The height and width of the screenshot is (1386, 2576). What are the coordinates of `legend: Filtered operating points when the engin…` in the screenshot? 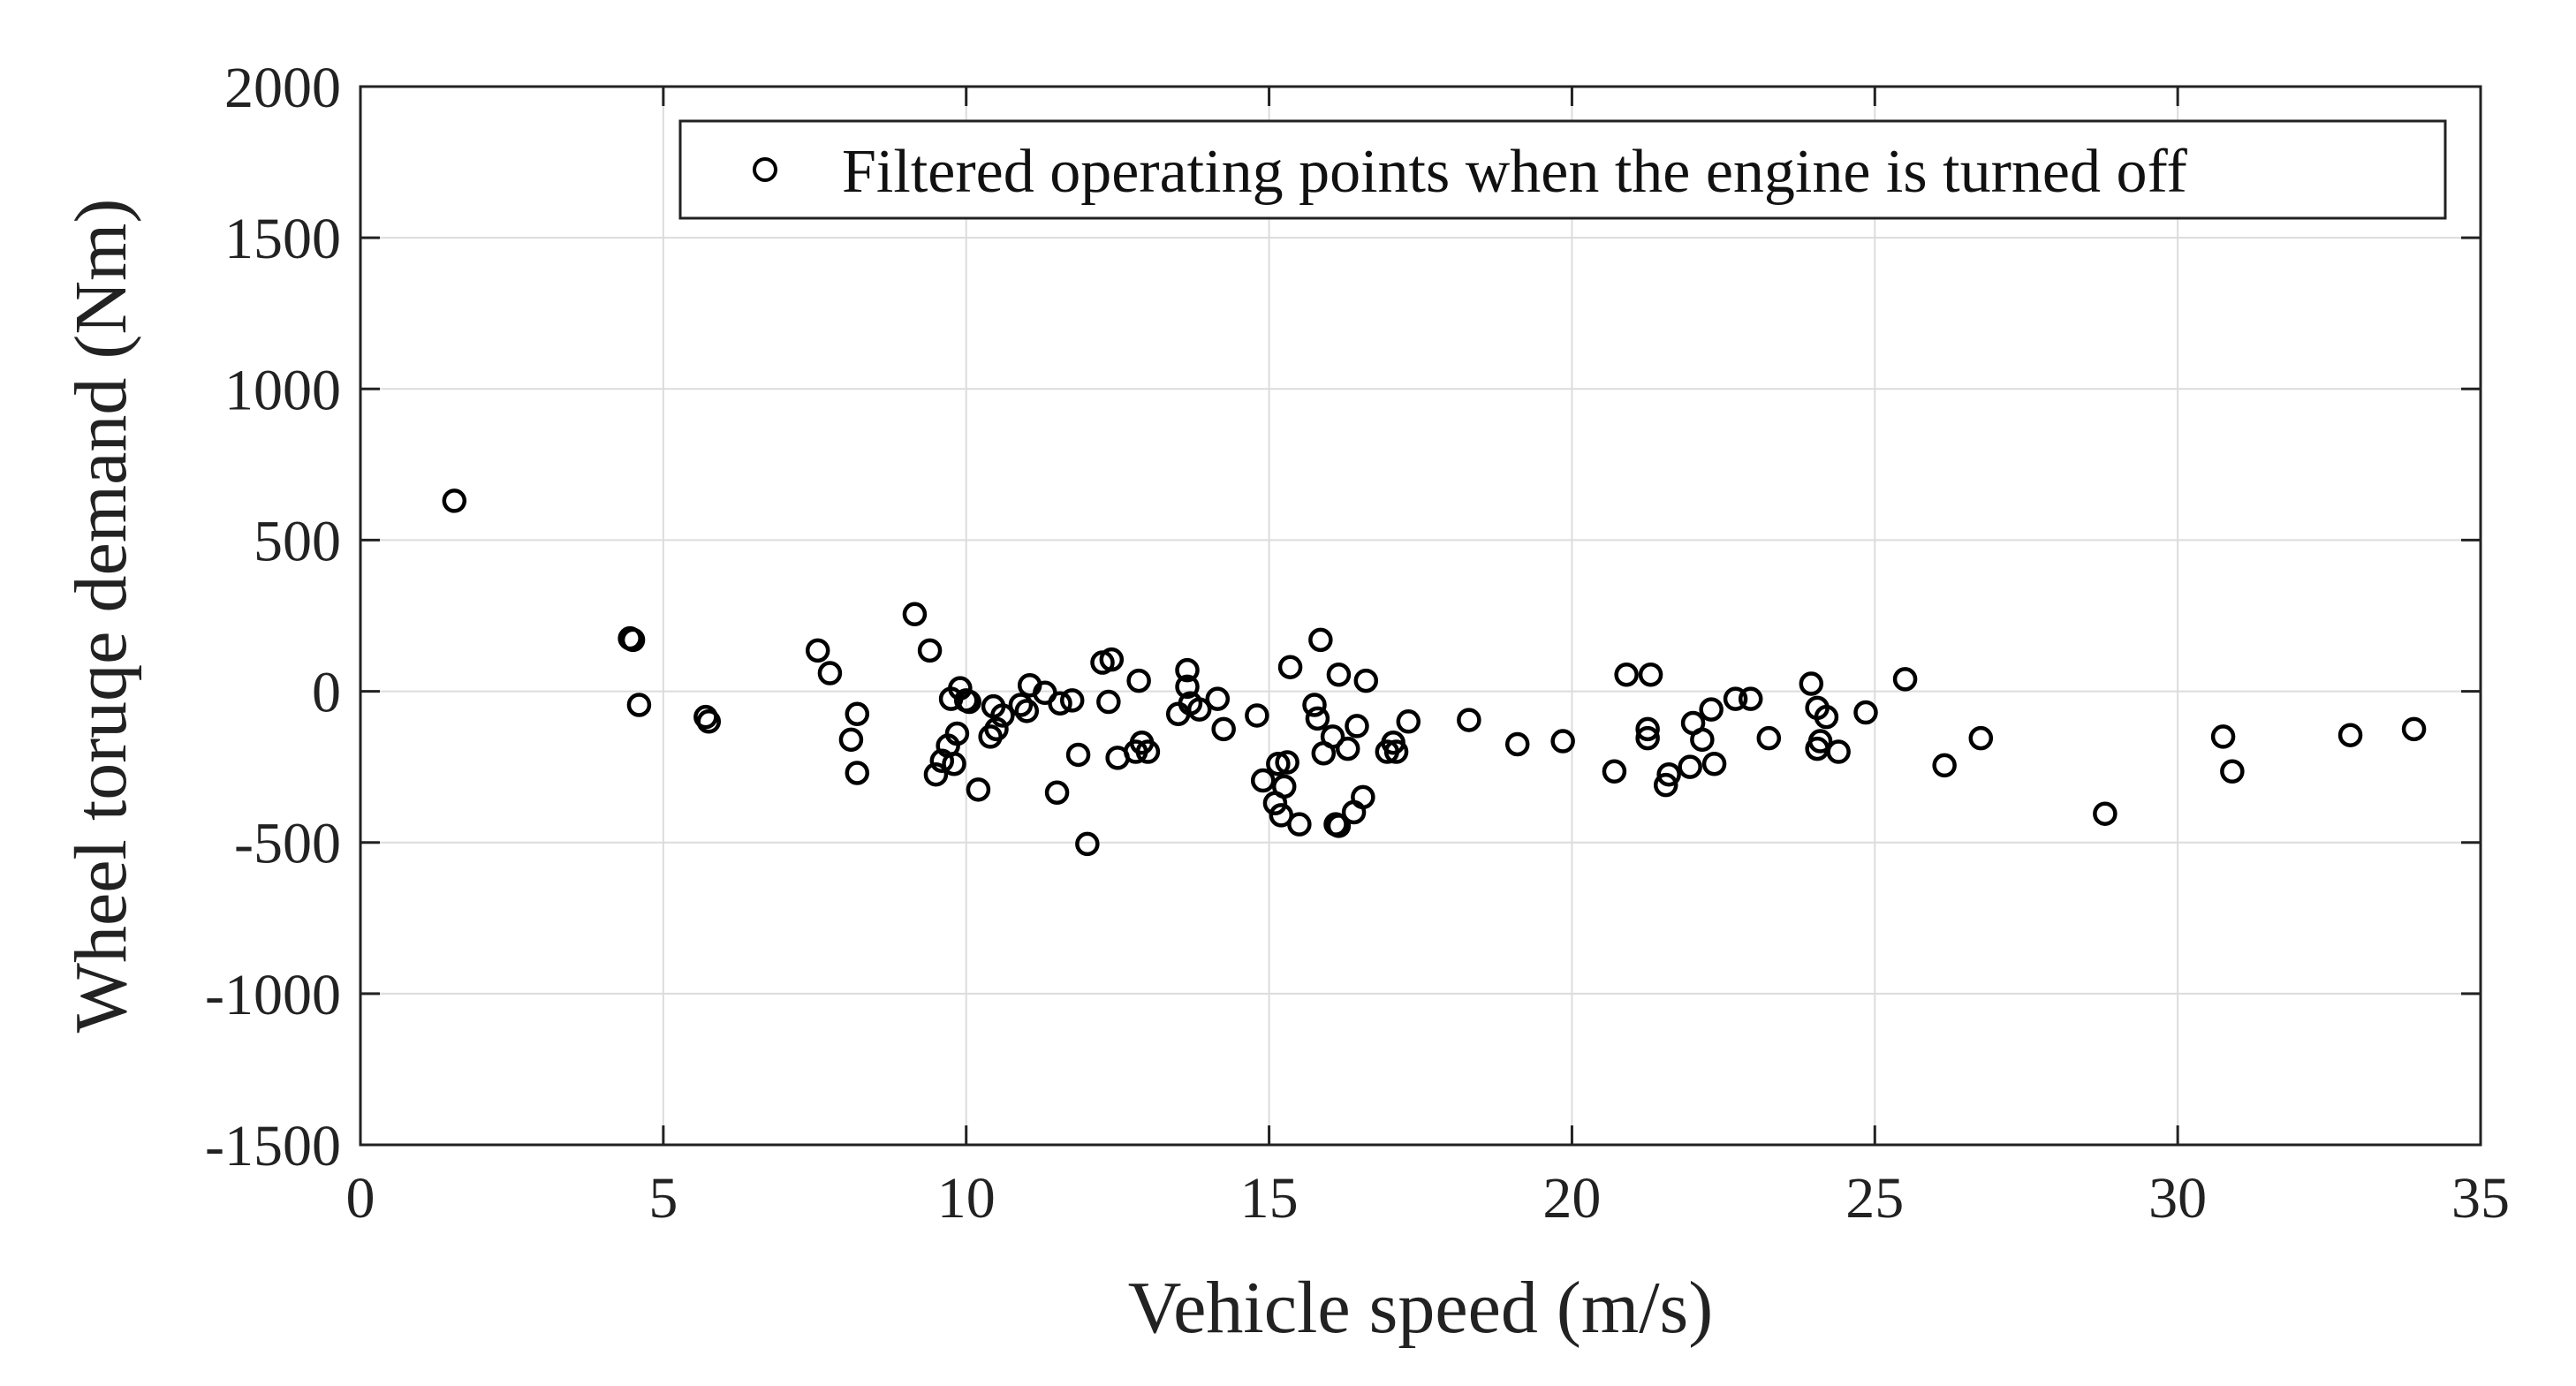 It's located at (1563, 169).